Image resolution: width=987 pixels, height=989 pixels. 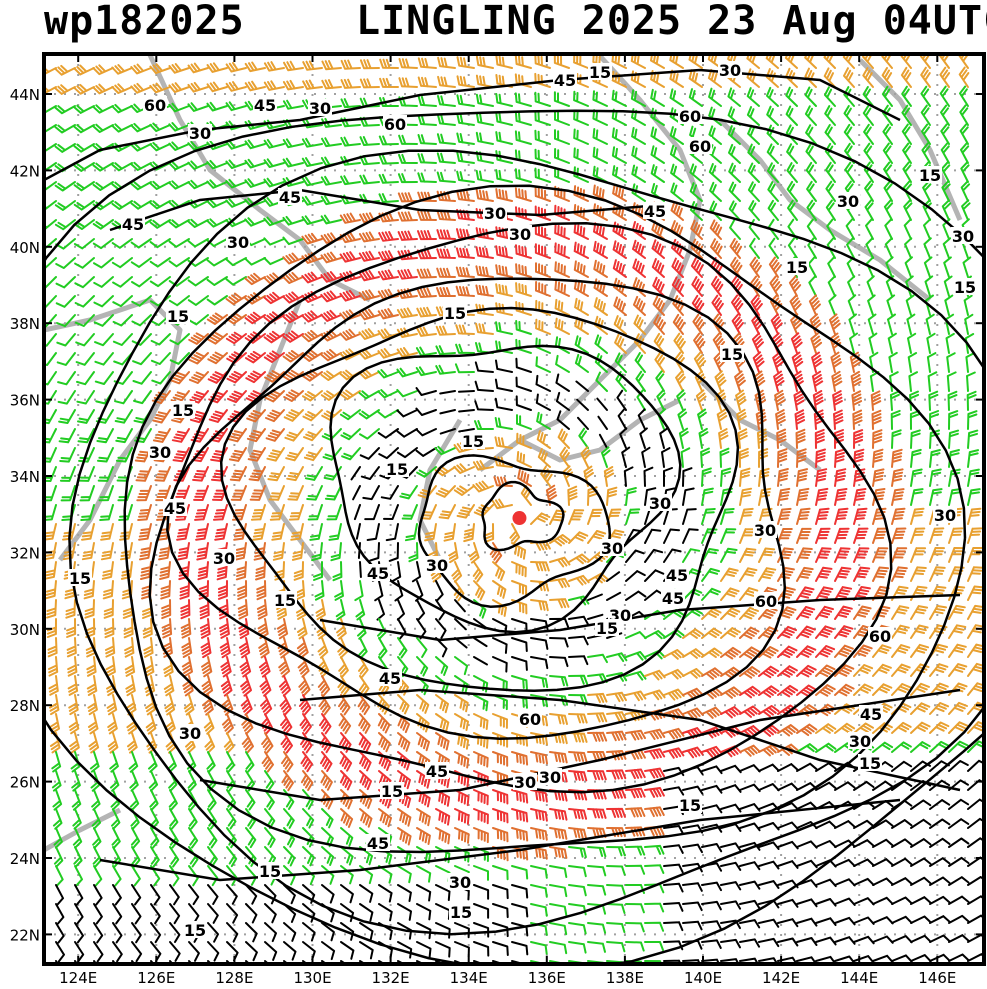 I want to click on lon-label: 132E, so click(x=391, y=978).